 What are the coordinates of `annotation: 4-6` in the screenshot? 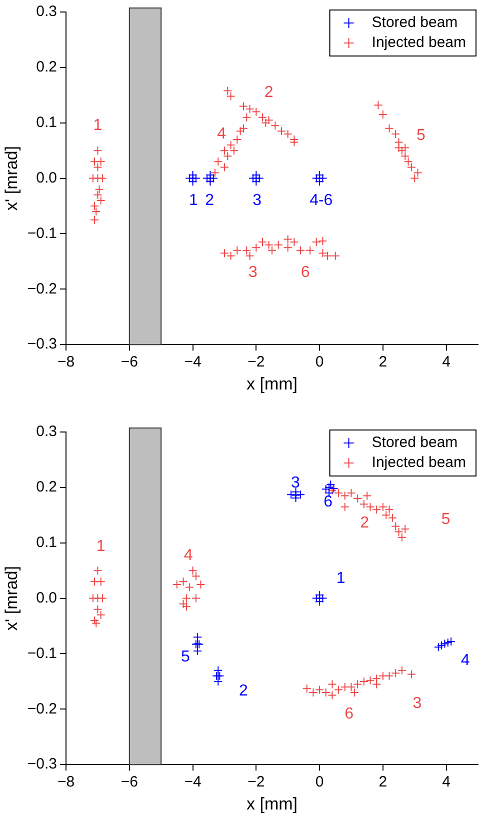 It's located at (321, 200).